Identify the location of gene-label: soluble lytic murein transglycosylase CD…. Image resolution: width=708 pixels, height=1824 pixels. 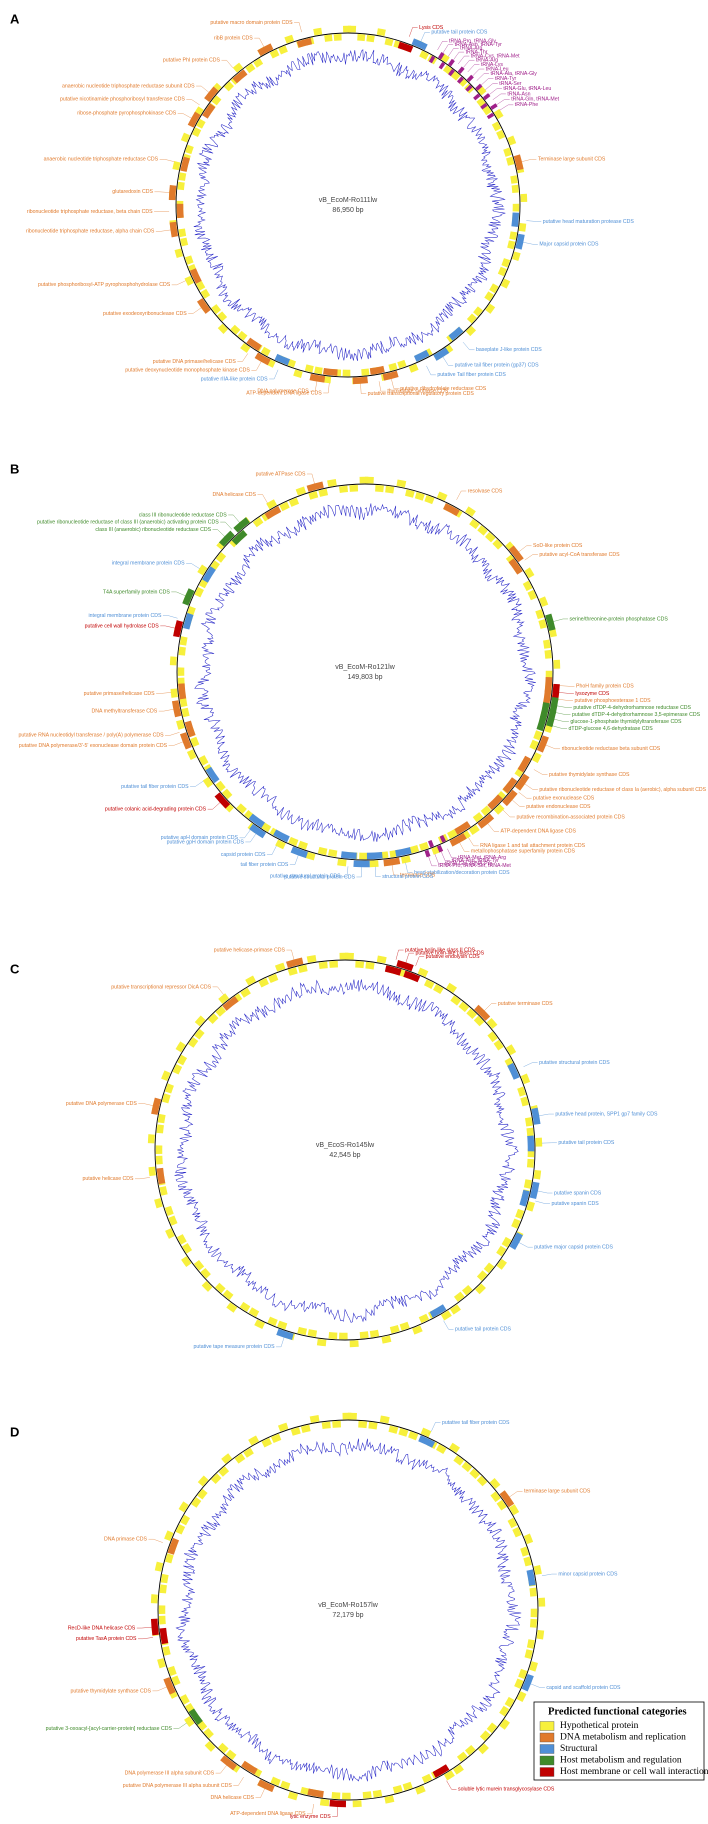
(506, 1790).